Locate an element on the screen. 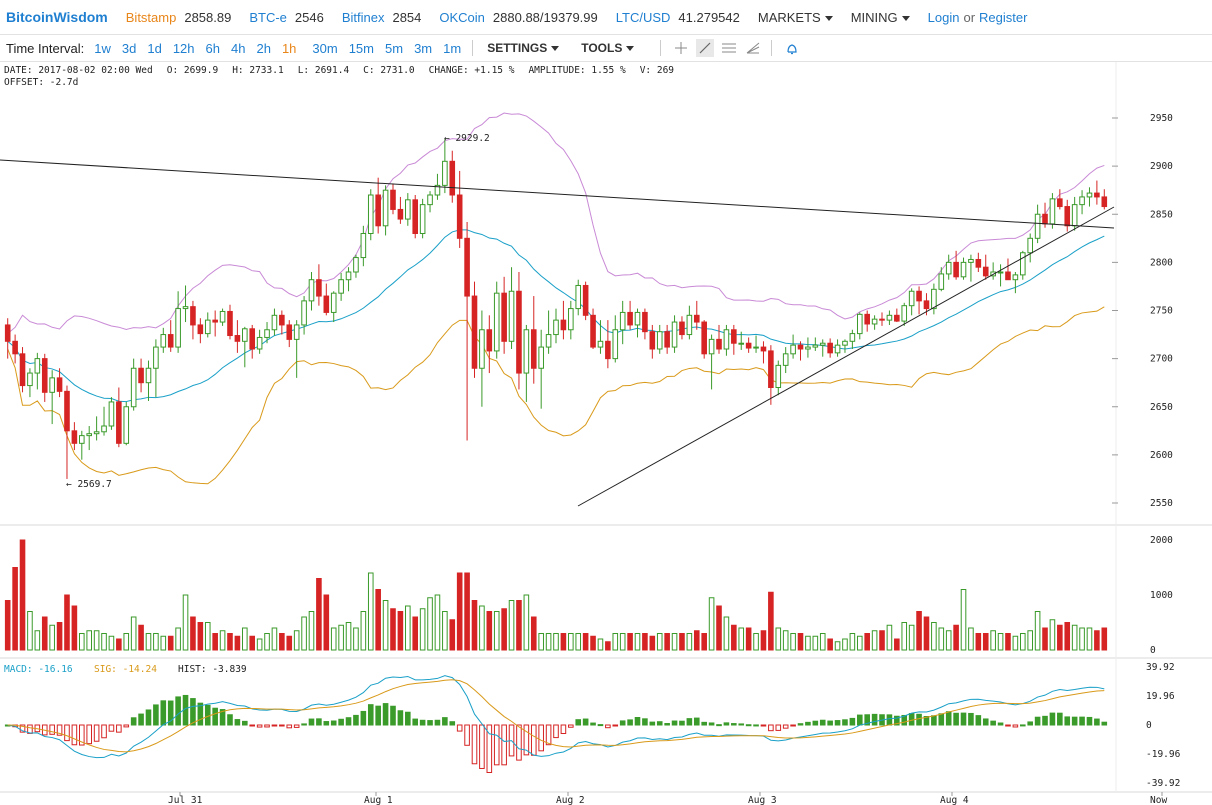  settings-menu: SETTINGS is located at coordinates (529, 48).